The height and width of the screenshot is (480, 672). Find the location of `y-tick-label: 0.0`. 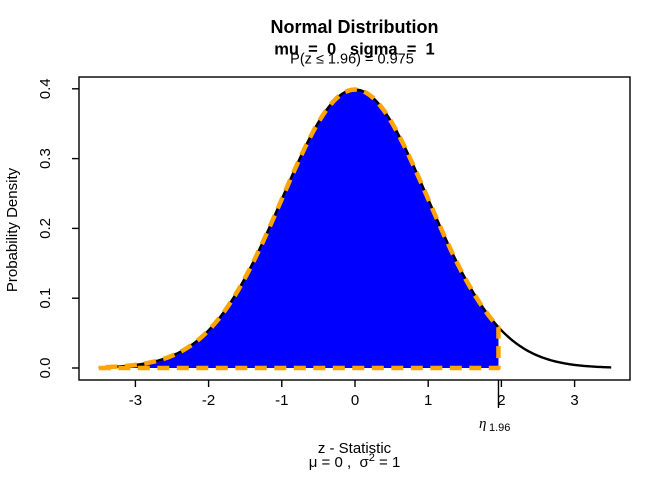

y-tick-label: 0.0 is located at coordinates (45, 368).